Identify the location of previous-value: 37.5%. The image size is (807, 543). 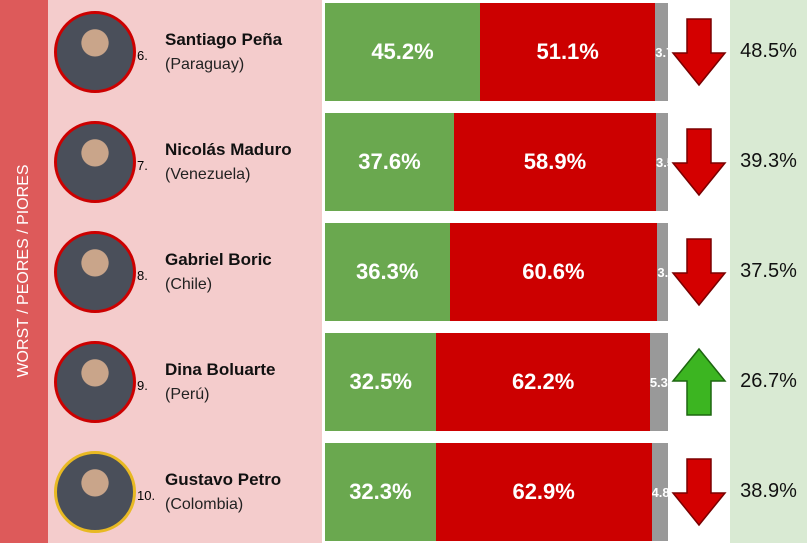
(768, 271).